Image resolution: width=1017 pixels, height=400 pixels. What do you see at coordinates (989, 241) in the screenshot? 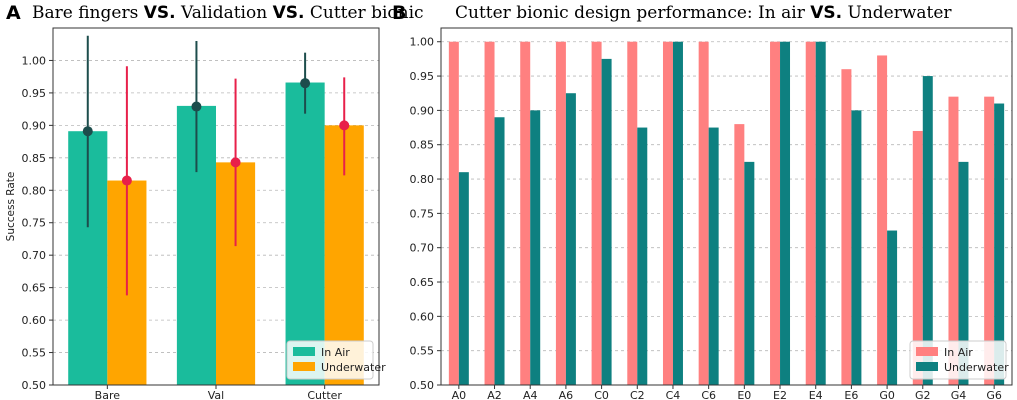
I see `panel-b-bar-g6-in-air` at bounding box center [989, 241].